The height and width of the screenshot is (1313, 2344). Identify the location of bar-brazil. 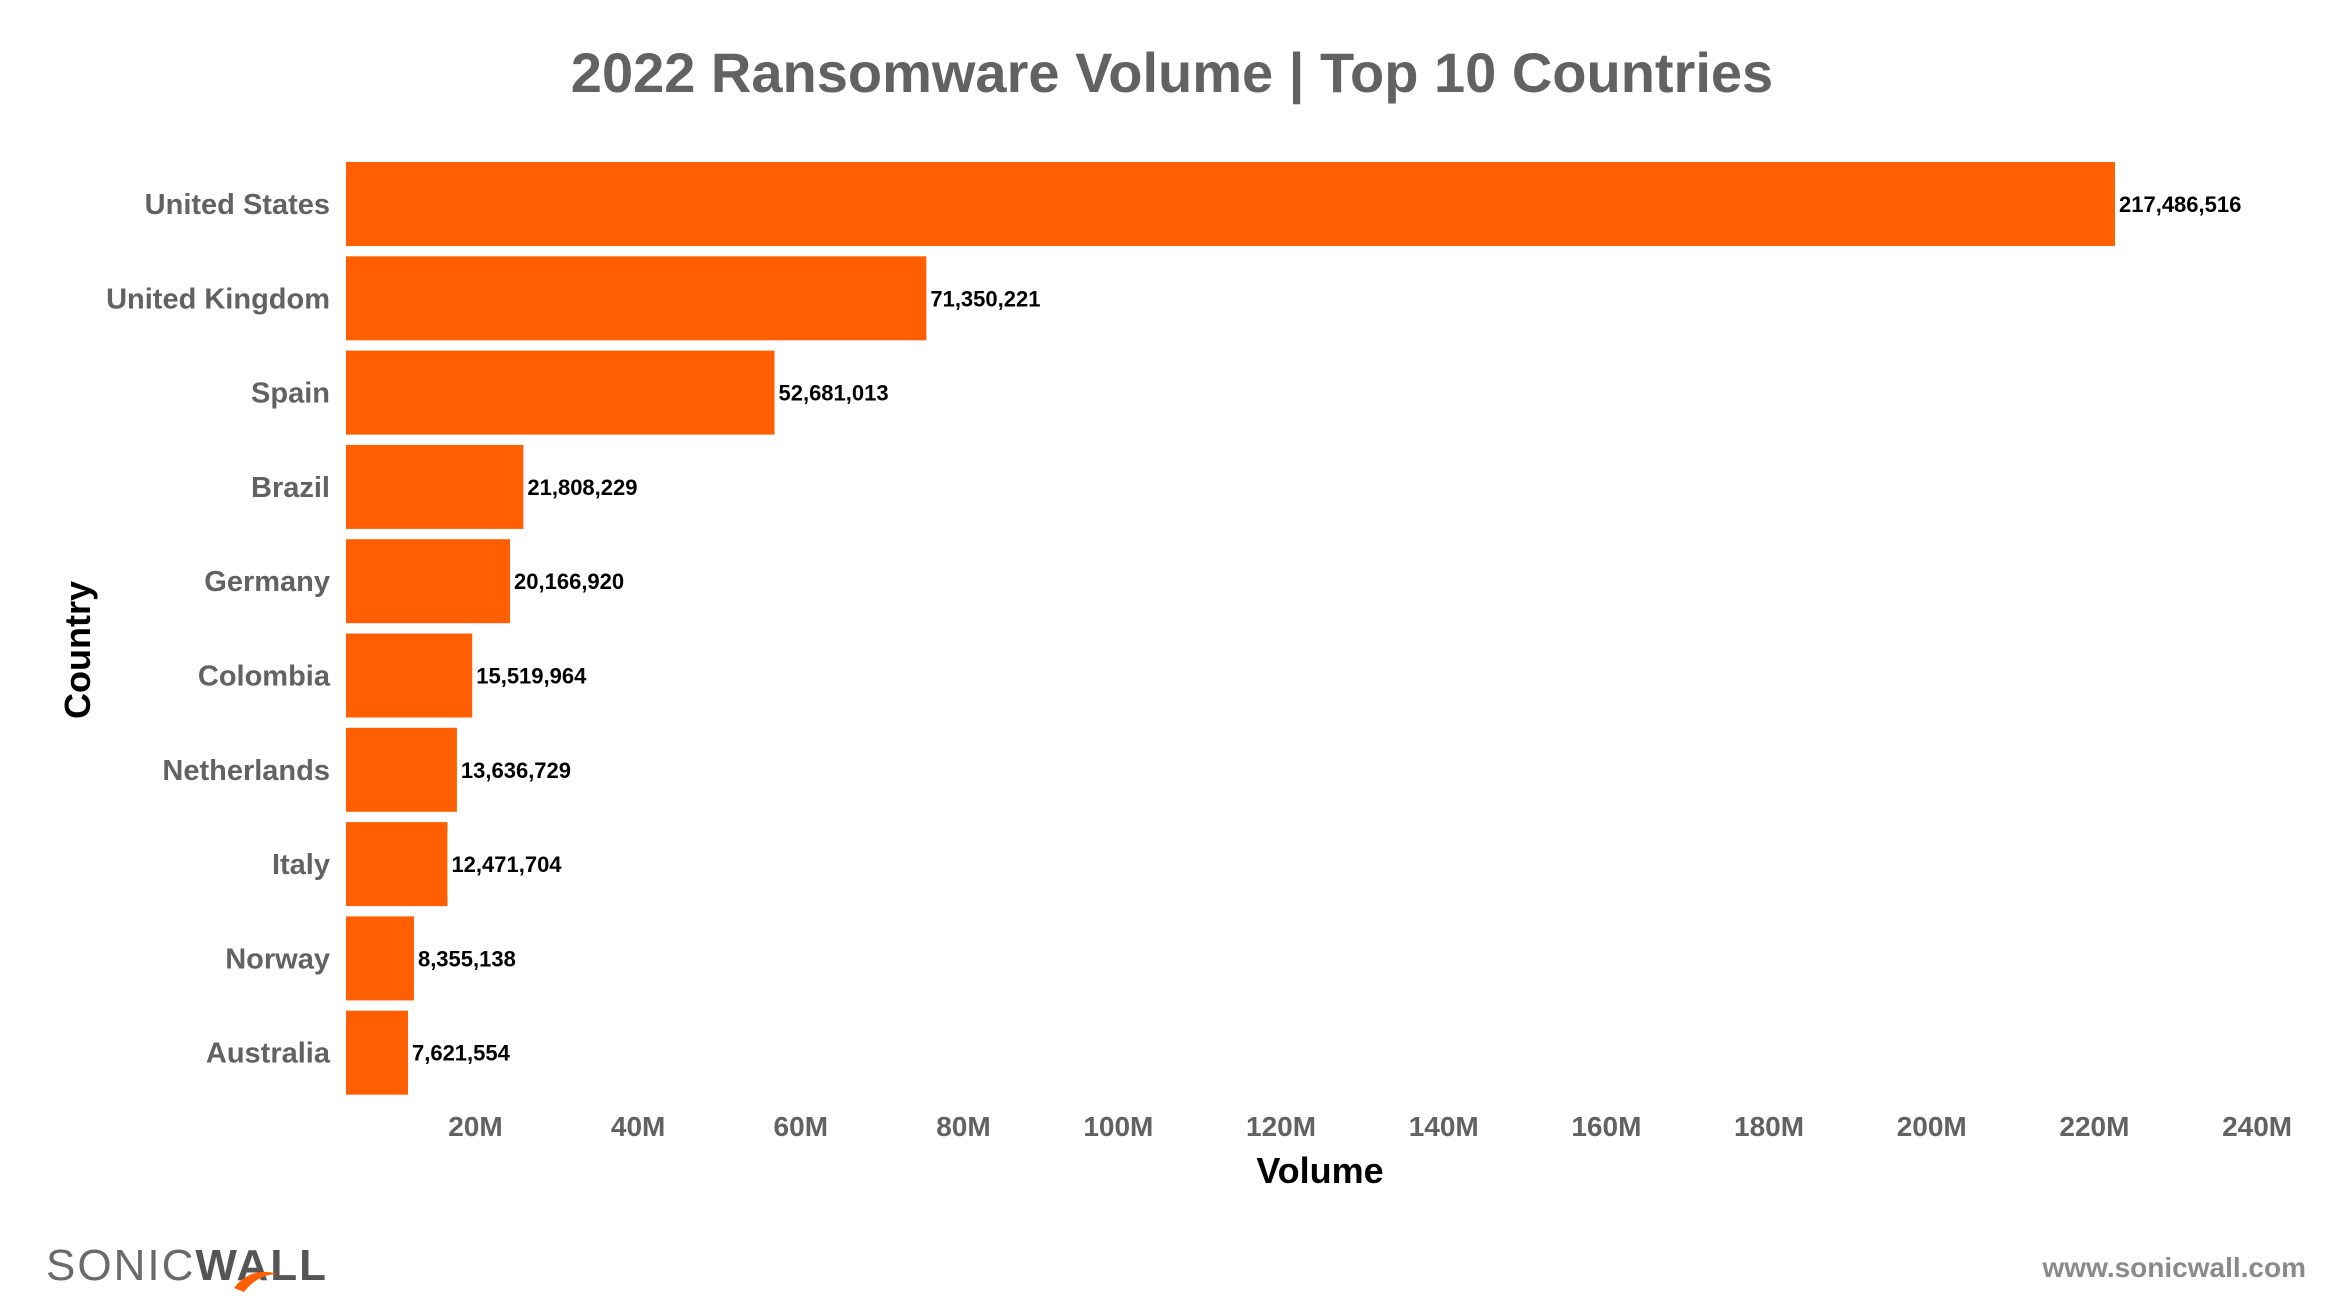
(435, 486).